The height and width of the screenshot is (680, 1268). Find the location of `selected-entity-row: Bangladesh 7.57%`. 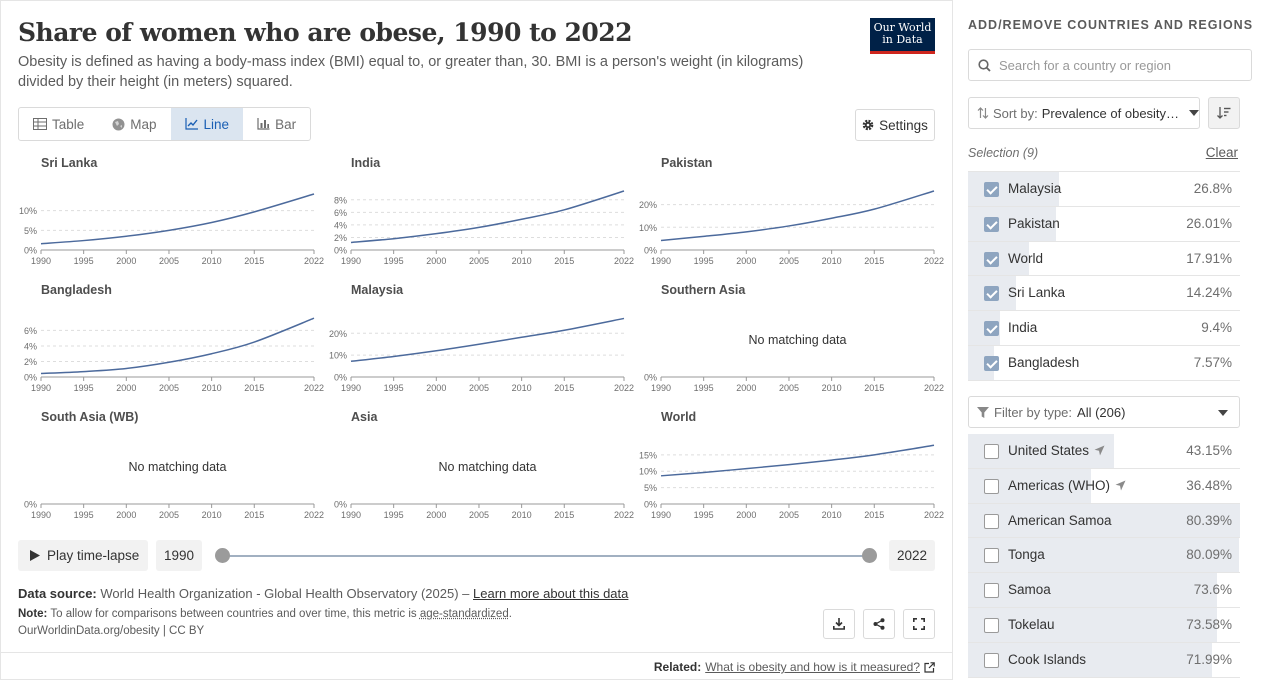

selected-entity-row: Bangladesh 7.57% is located at coordinates (1104, 363).